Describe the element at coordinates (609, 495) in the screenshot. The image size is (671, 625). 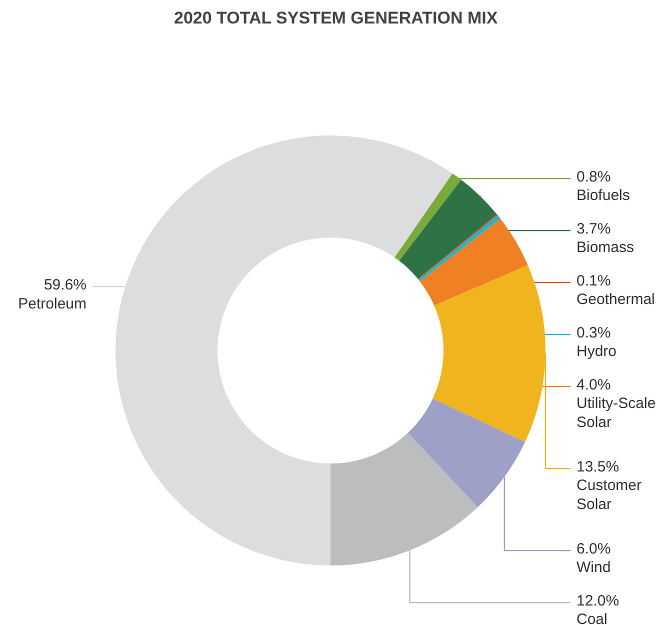
I see `slice-label: Customer Solar` at that location.